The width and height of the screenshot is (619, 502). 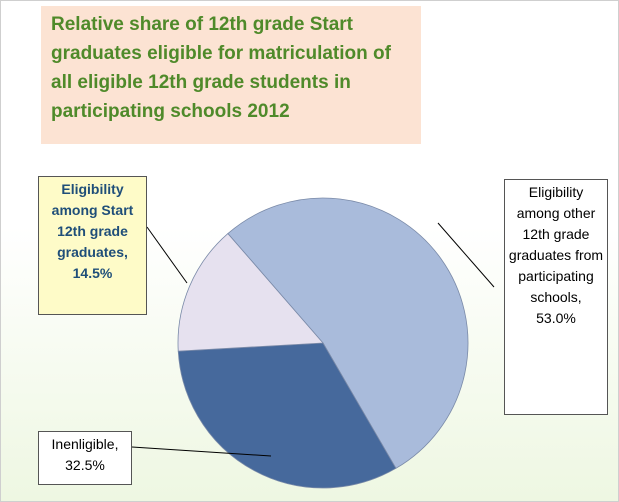 I want to click on value-label: 53.0%, so click(x=556, y=318).